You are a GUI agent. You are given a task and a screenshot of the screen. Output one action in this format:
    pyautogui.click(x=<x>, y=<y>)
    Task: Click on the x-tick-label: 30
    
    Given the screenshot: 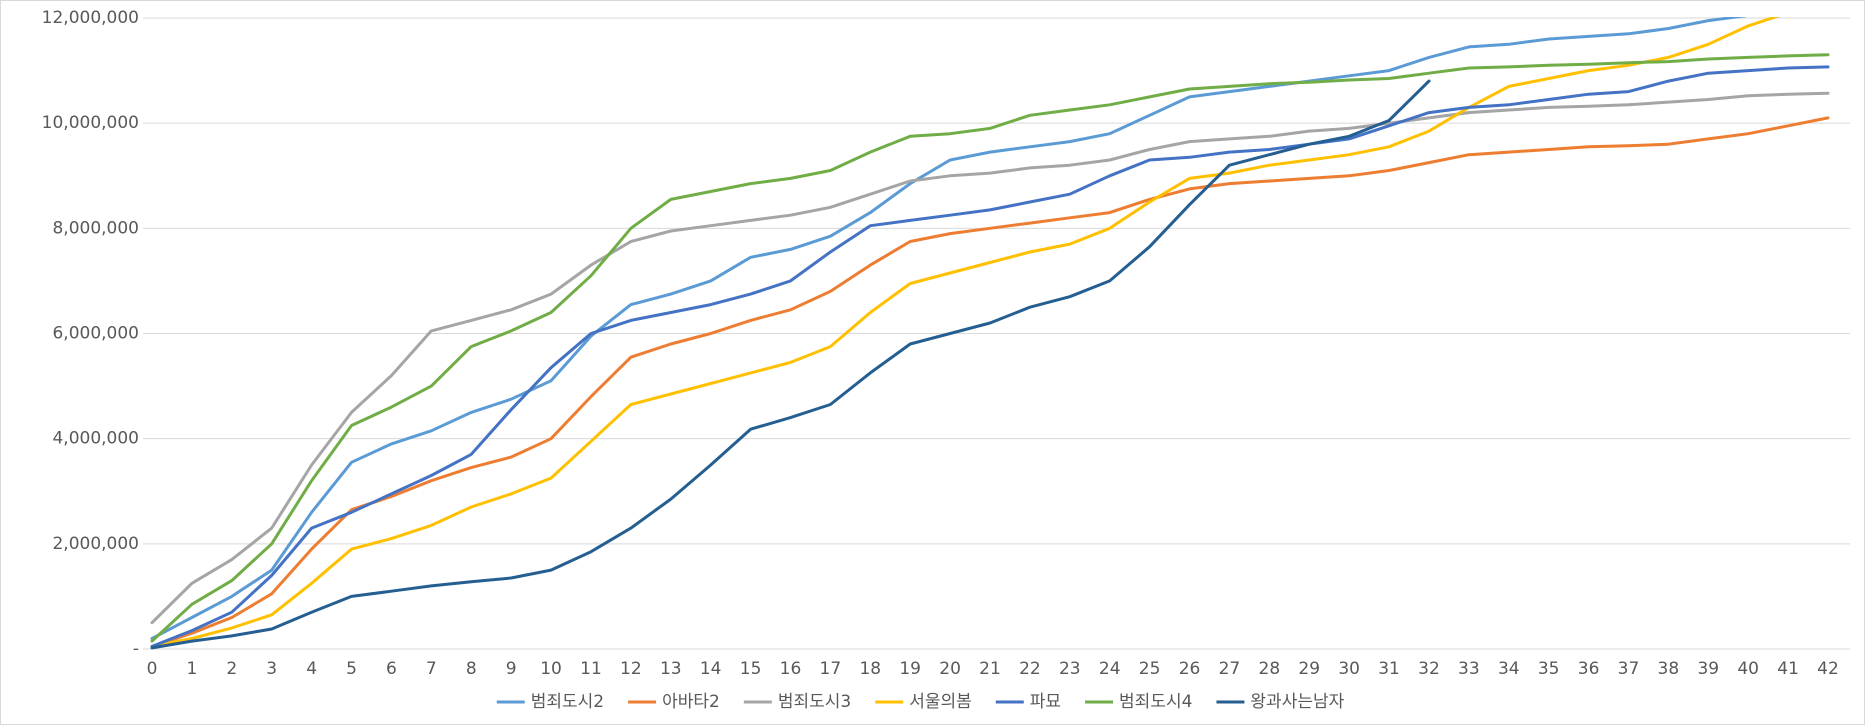 What is the action you would take?
    pyautogui.click(x=1349, y=669)
    